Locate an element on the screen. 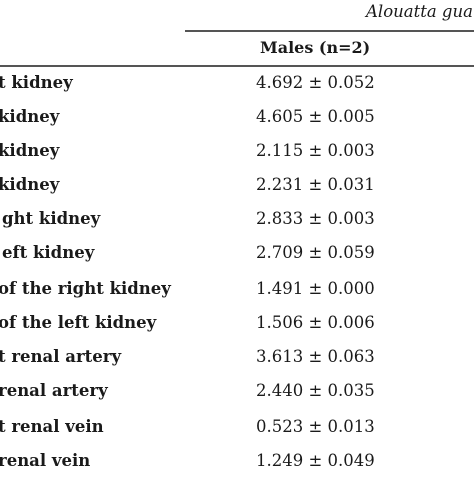  table-row: renal vein 1.249 ± 0.049 is located at coordinates (237, 468).